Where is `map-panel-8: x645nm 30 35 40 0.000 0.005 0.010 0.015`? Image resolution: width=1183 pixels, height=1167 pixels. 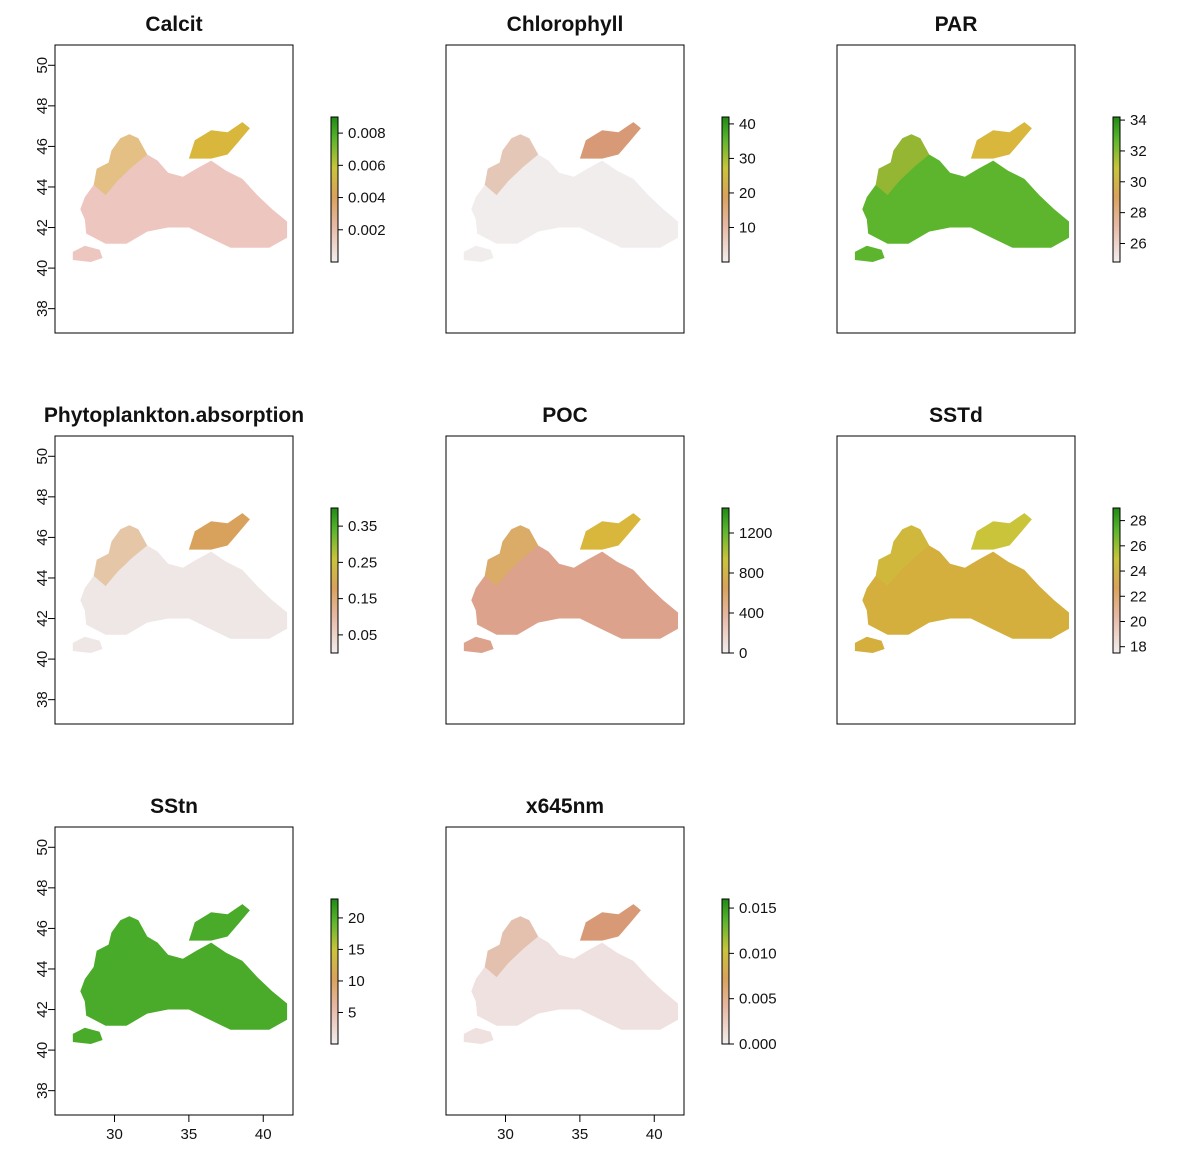 map-panel-8: x645nm 30 35 40 0.000 0.005 0.010 0.015 is located at coordinates (611, 969).